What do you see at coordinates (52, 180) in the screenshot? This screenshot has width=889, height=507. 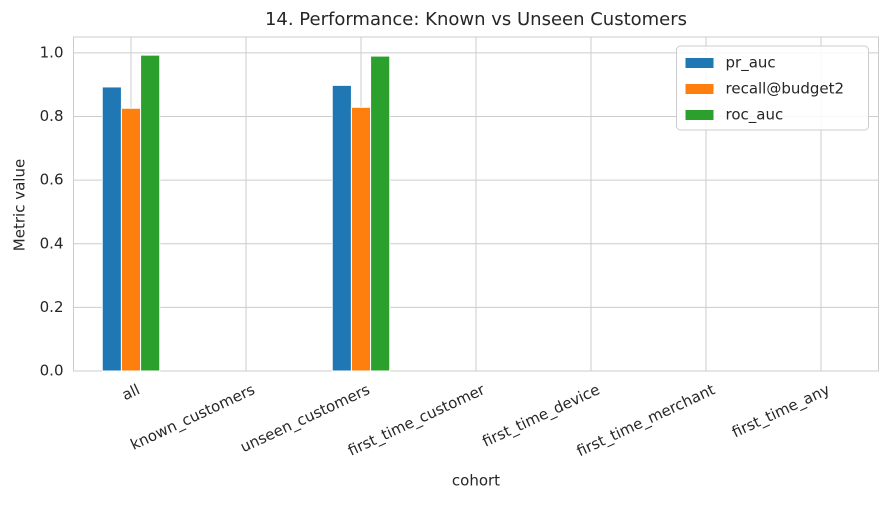 I see `y-tick-label: 0.6` at bounding box center [52, 180].